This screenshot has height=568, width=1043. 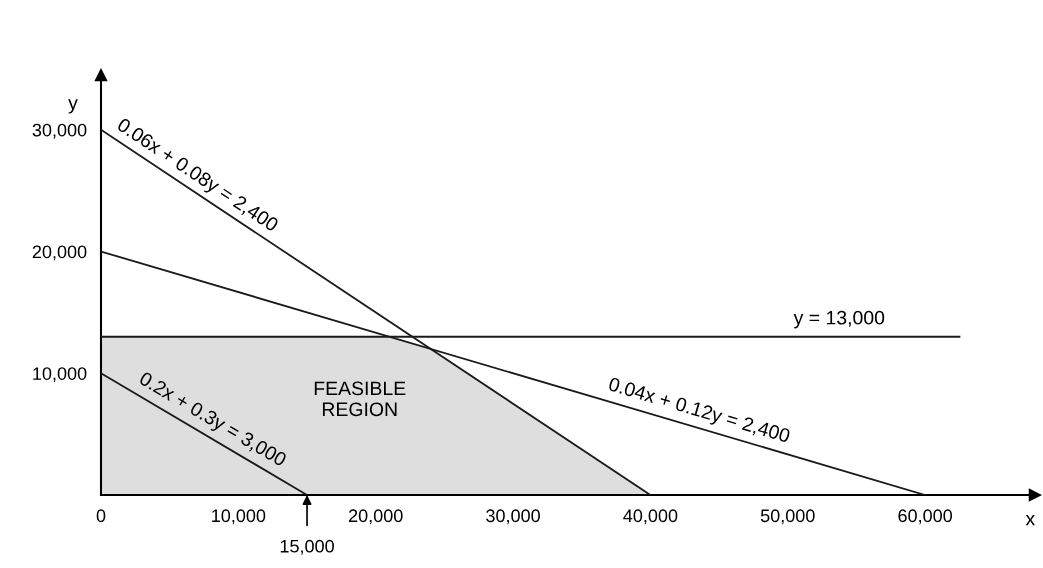 What do you see at coordinates (376, 517) in the screenshot?
I see `x-tick-label: 20,000` at bounding box center [376, 517].